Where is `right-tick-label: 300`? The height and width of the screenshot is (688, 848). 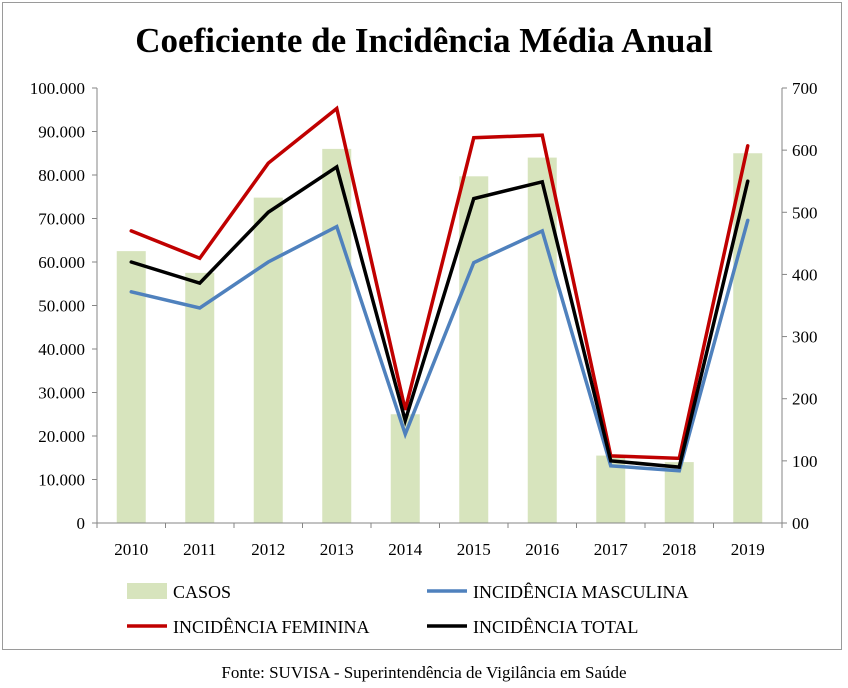
right-tick-label: 300 is located at coordinates (805, 337).